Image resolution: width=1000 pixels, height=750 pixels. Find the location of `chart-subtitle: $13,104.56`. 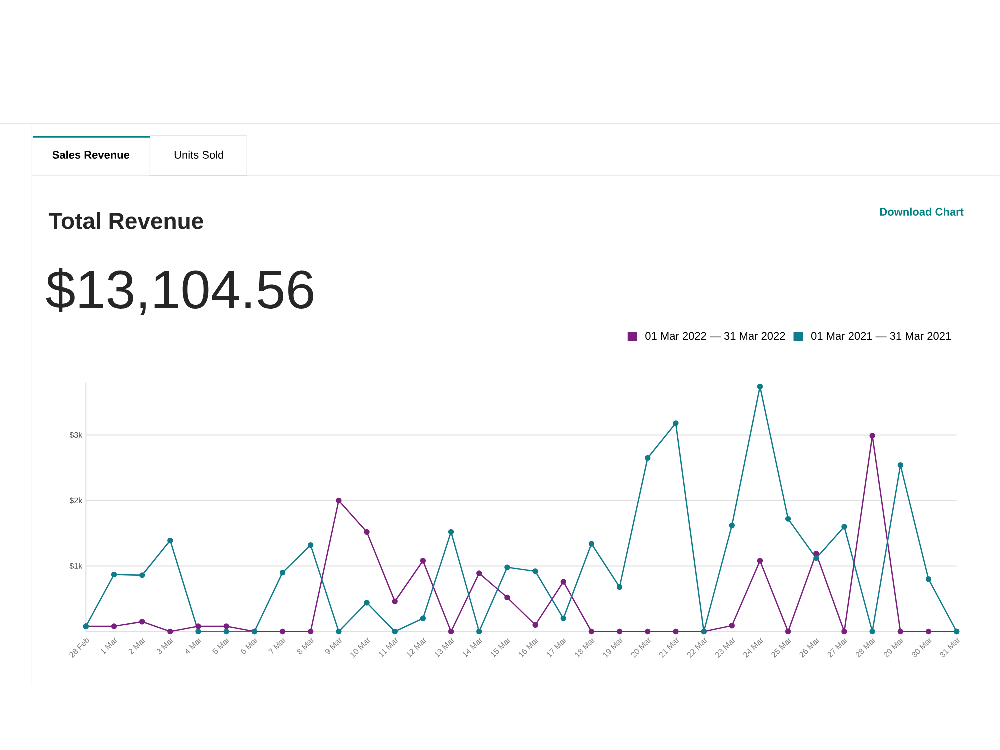

chart-subtitle: $13,104.56 is located at coordinates (180, 292).